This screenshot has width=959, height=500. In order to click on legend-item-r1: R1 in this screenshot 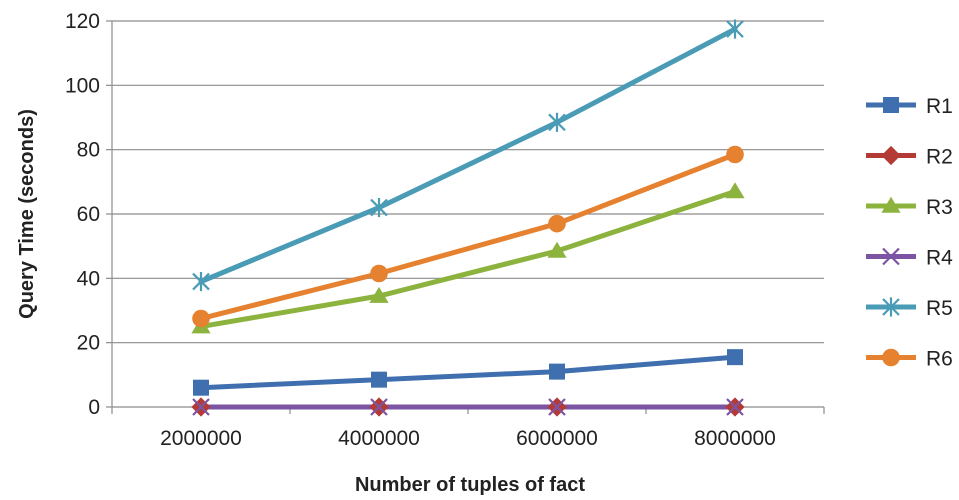, I will do `click(909, 106)`.